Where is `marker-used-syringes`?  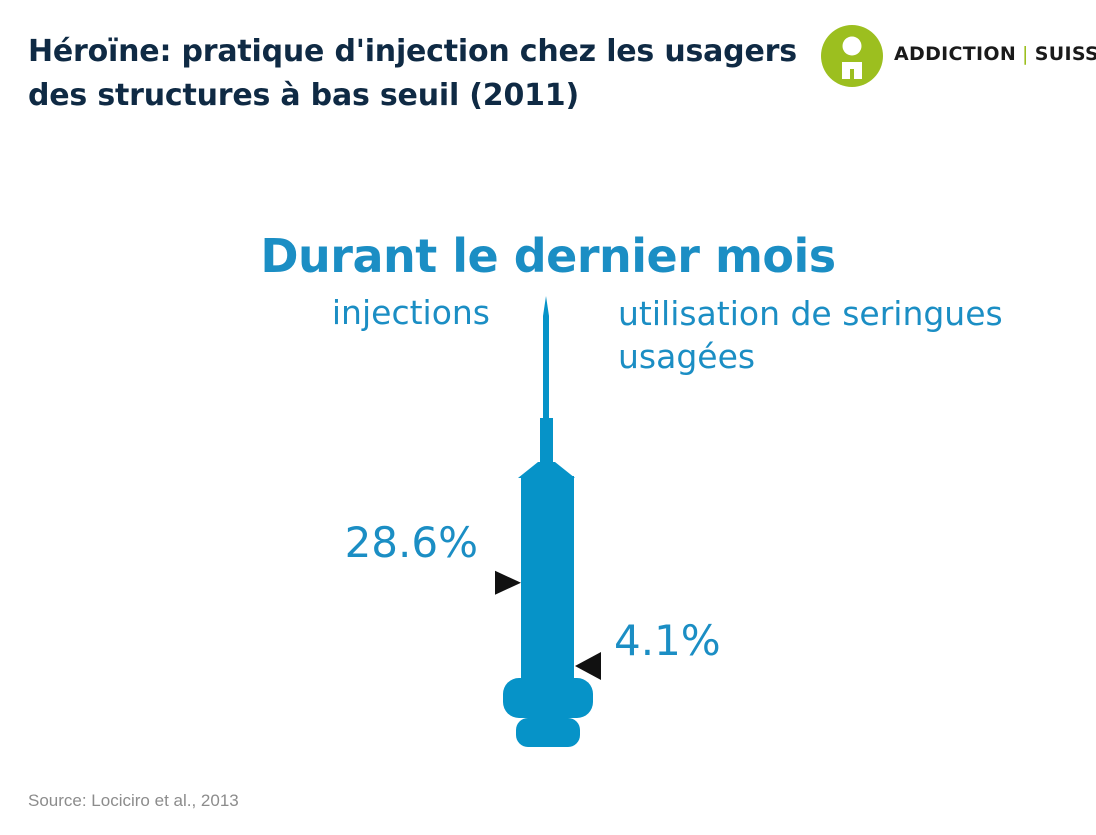
marker-used-syringes is located at coordinates (588, 666).